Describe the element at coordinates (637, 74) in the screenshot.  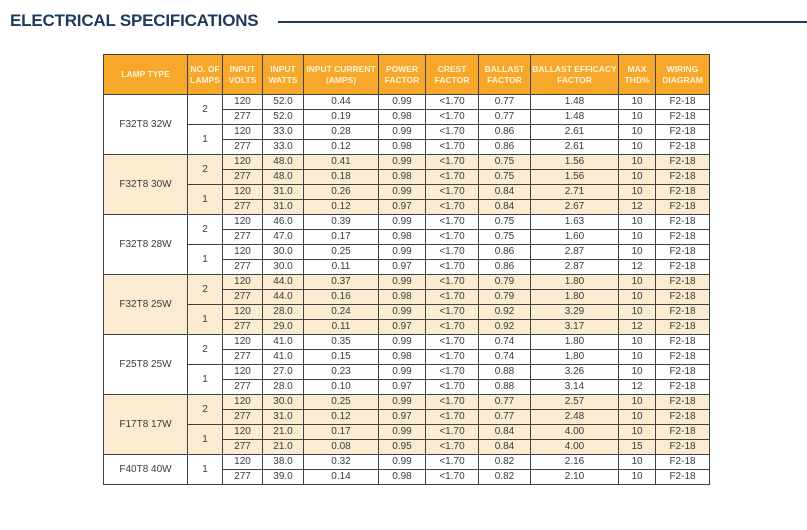
I see `column-header: MAX THD%` at that location.